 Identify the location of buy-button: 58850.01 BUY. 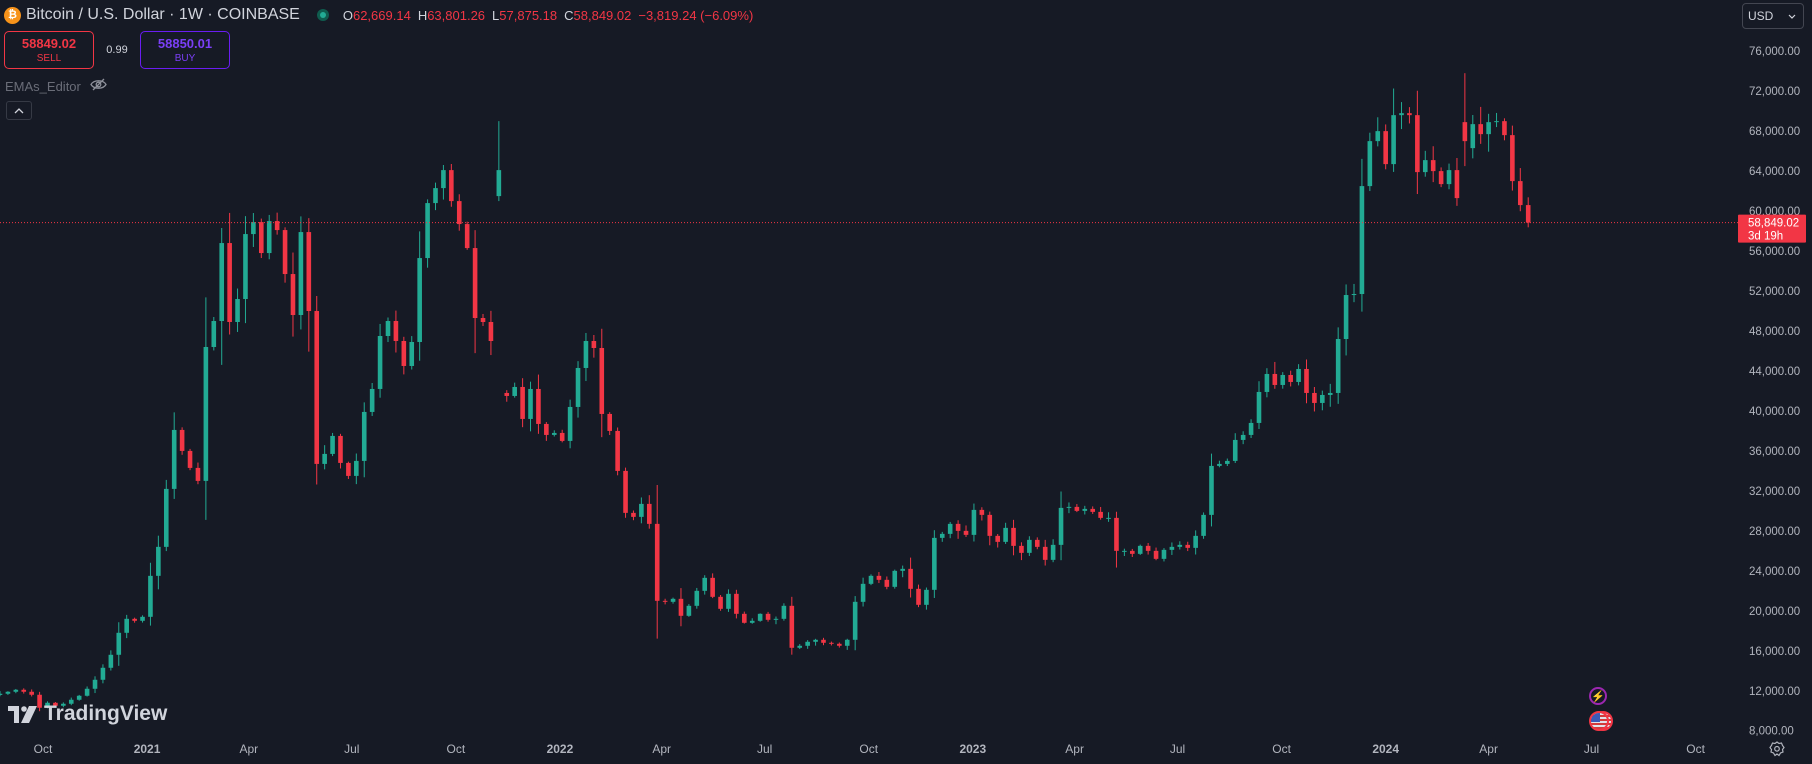
(185, 50).